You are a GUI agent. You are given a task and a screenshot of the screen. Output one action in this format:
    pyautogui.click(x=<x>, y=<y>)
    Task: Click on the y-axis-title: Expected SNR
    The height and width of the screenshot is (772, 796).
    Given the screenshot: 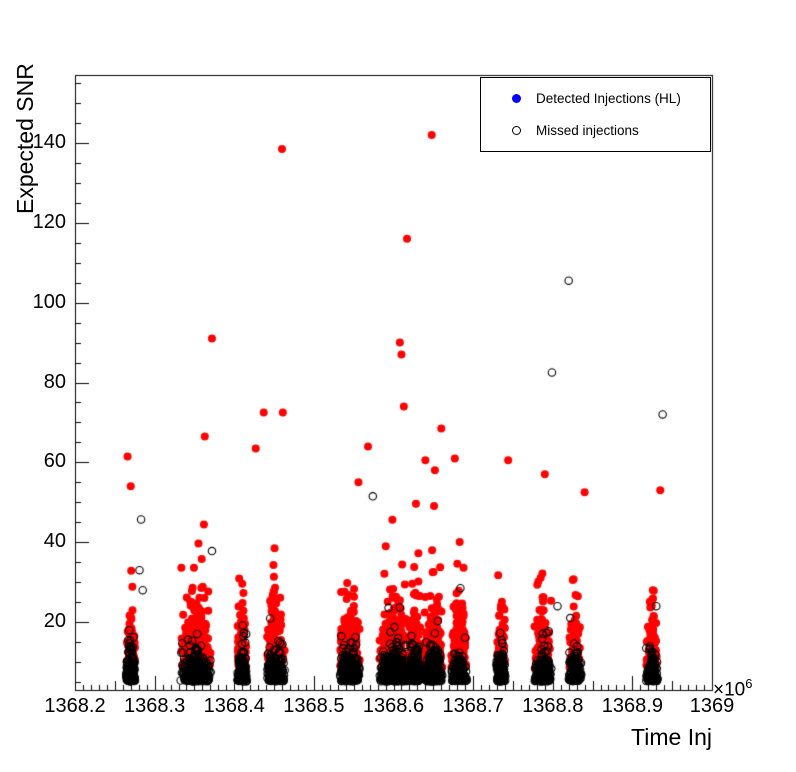 What is the action you would take?
    pyautogui.click(x=25, y=138)
    